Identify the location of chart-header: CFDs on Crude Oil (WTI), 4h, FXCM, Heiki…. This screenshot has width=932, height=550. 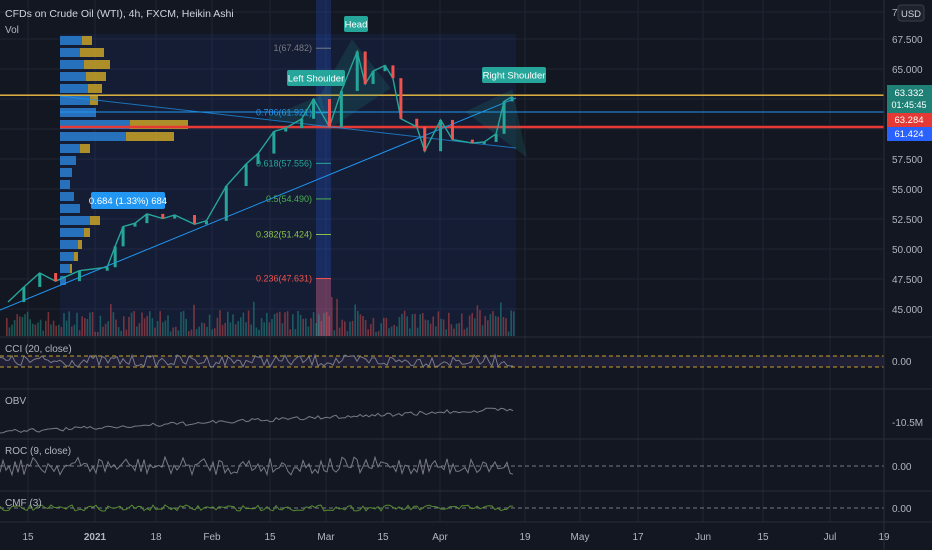
(465, 20).